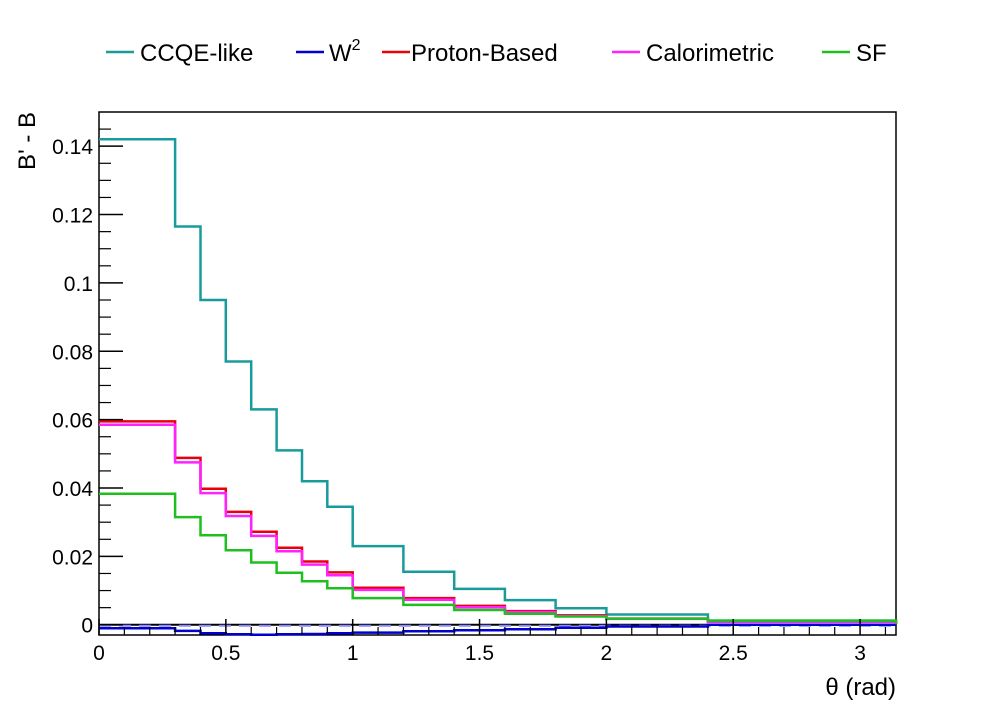 The height and width of the screenshot is (715, 997). What do you see at coordinates (497, 629) in the screenshot?
I see `series-line-w` at bounding box center [497, 629].